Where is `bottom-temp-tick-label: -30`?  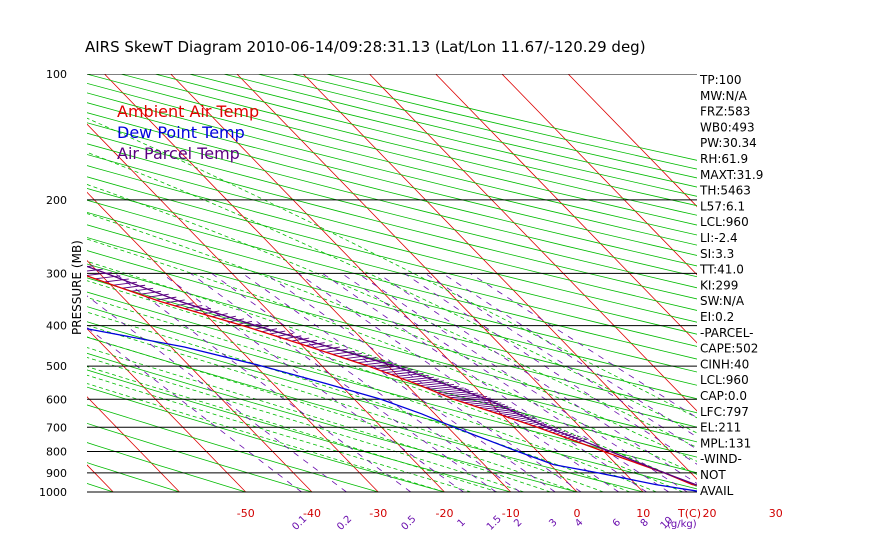
bottom-temp-tick-label: -30 is located at coordinates (378, 513).